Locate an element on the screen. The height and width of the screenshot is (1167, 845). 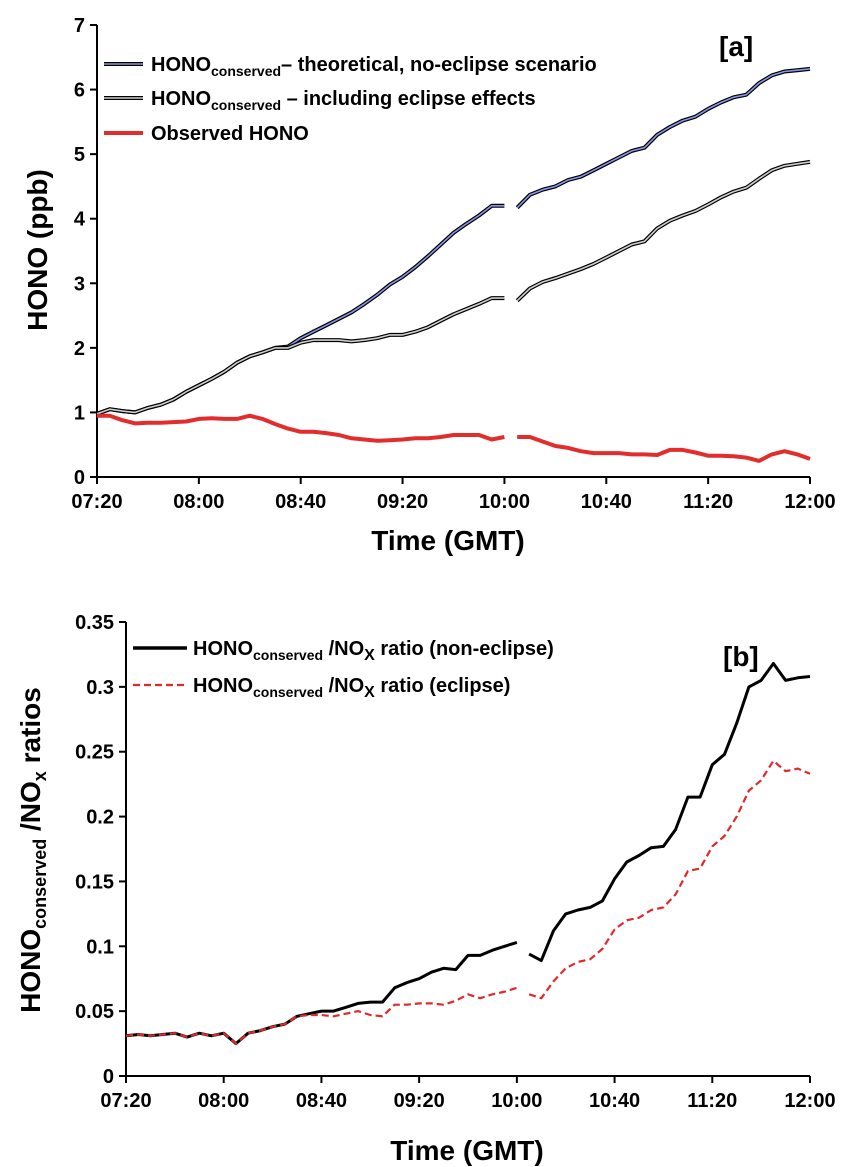
panel-b-x-tick-label: 12:00 is located at coordinates (809, 1101).